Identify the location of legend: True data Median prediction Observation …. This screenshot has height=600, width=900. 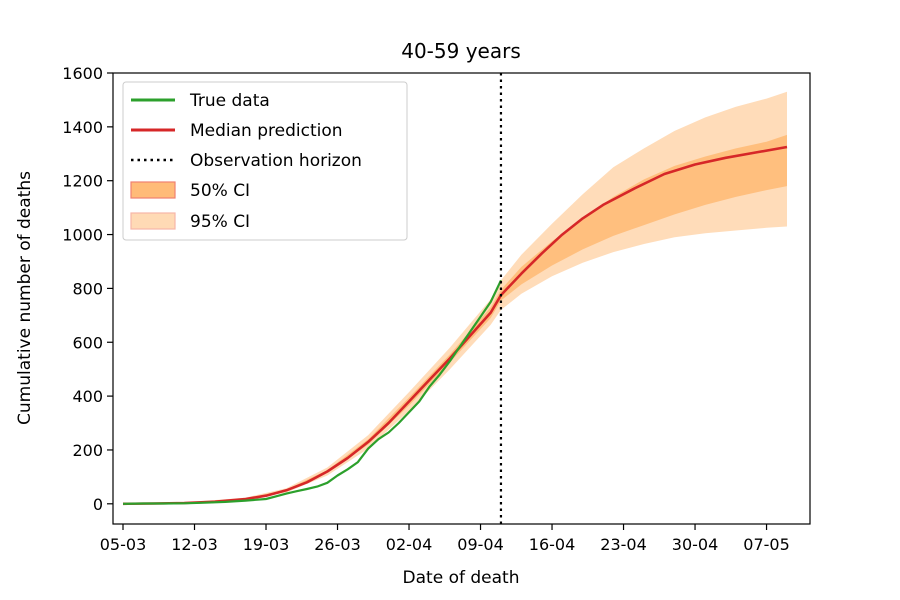
(265, 161).